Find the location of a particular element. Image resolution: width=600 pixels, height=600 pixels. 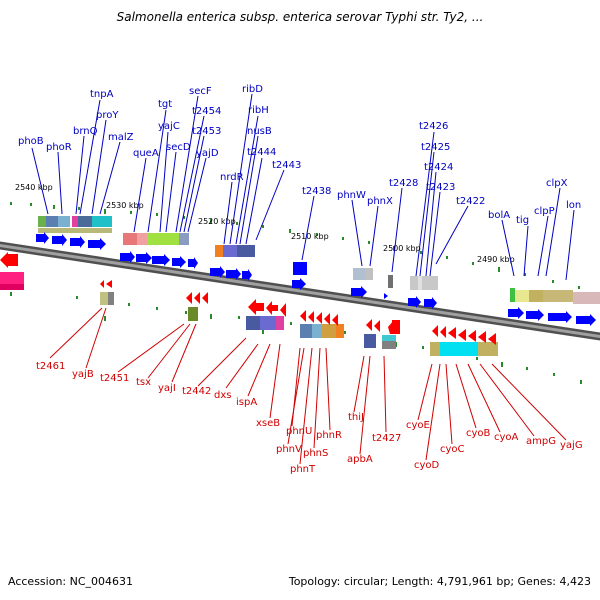

gene-label-forward: bolA is located at coordinates (499, 215).